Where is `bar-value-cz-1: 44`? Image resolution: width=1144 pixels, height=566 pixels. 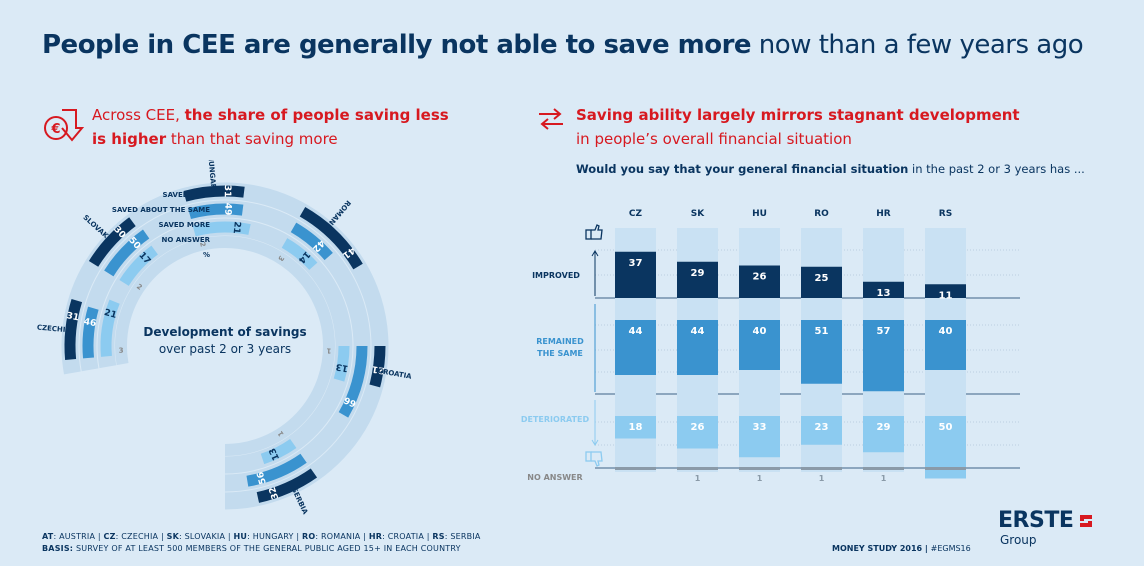 bar-value-cz-1: 44 is located at coordinates (636, 331).